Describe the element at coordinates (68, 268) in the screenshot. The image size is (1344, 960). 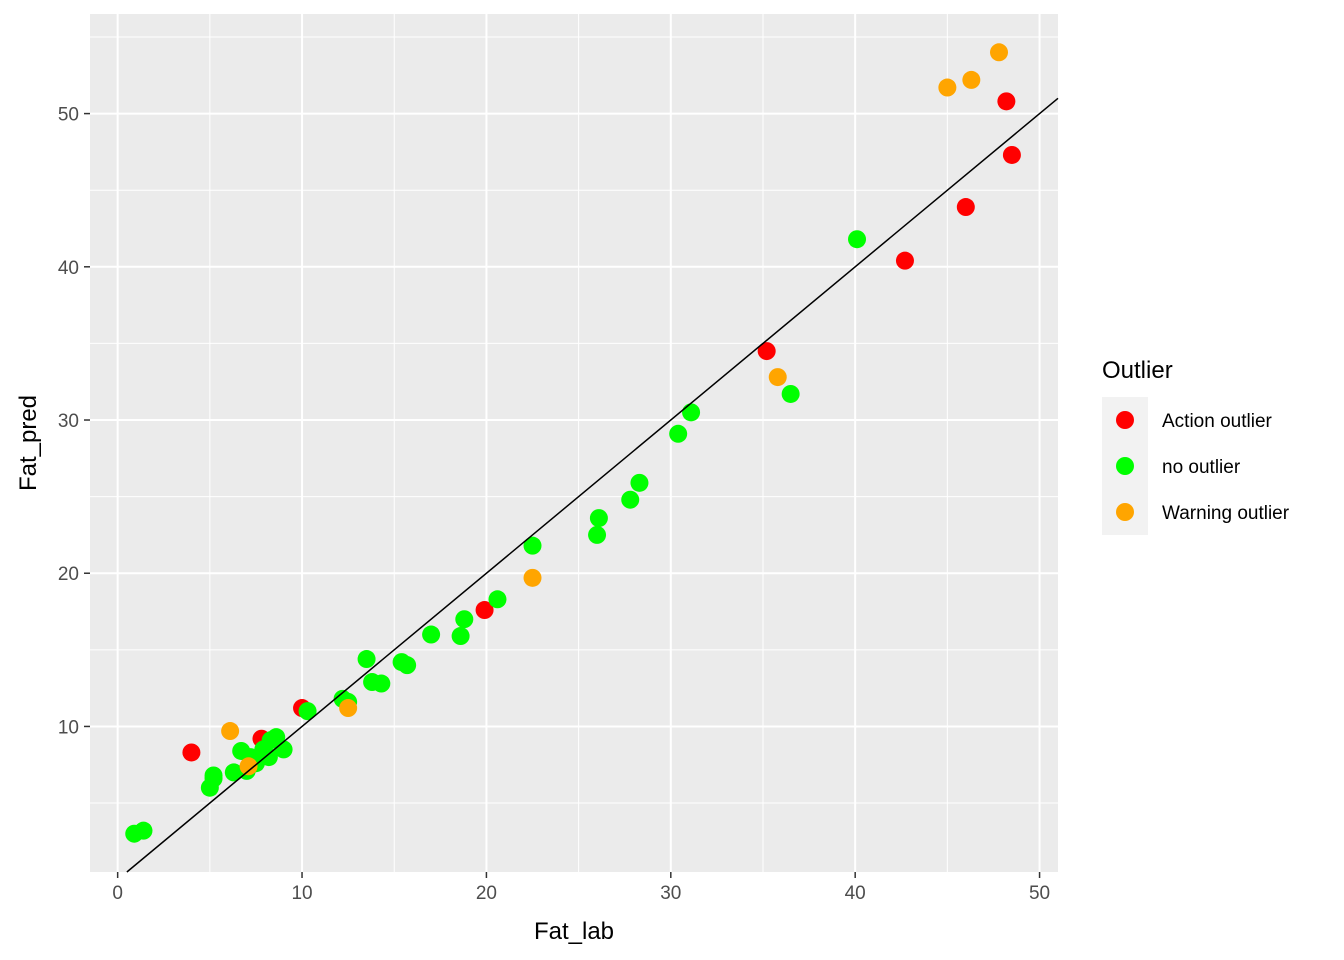
I see `y-tick-label: 40` at that location.